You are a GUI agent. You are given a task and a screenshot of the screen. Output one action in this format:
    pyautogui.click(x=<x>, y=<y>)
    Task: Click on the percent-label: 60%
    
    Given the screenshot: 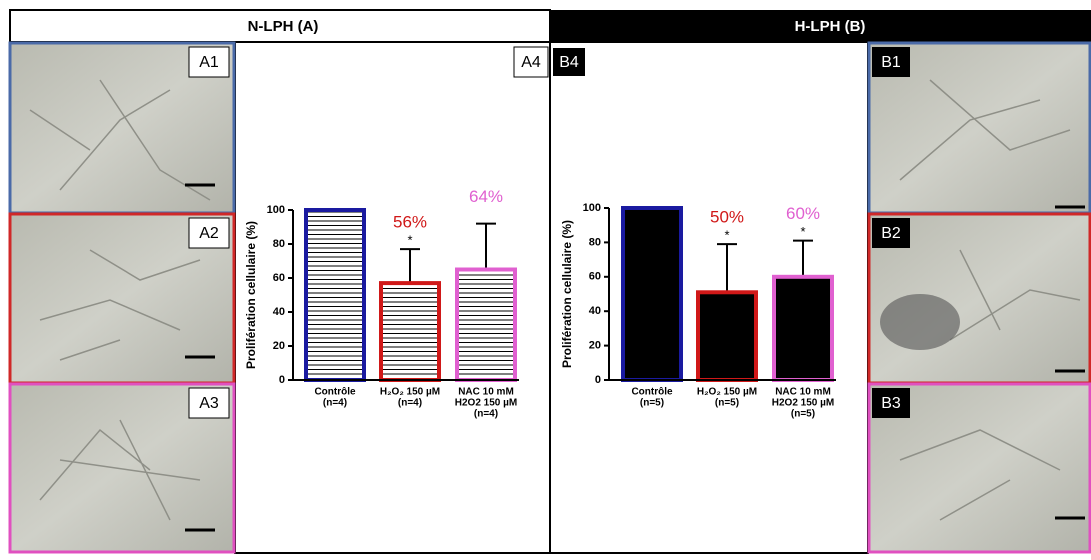 What is the action you would take?
    pyautogui.click(x=803, y=213)
    